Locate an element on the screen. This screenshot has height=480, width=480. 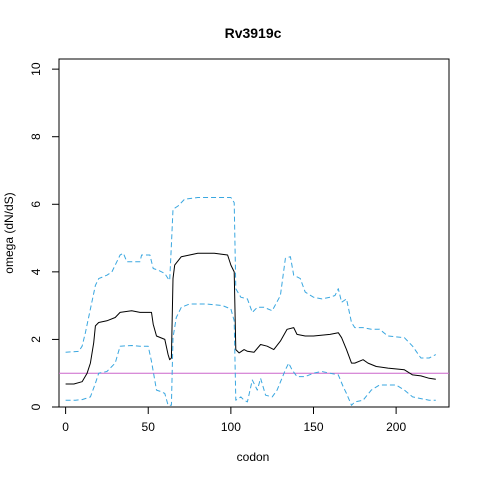
y-tick-label: 0 is located at coordinates (36, 406).